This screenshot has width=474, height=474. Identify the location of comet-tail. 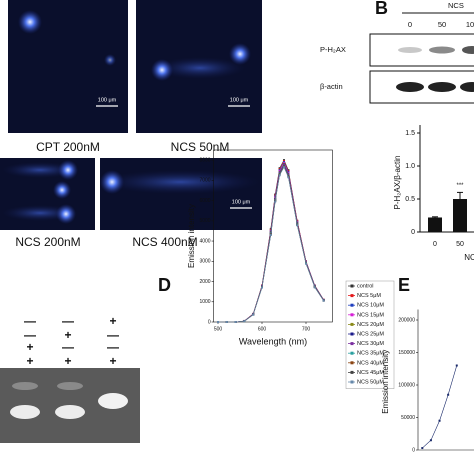
(180, 182).